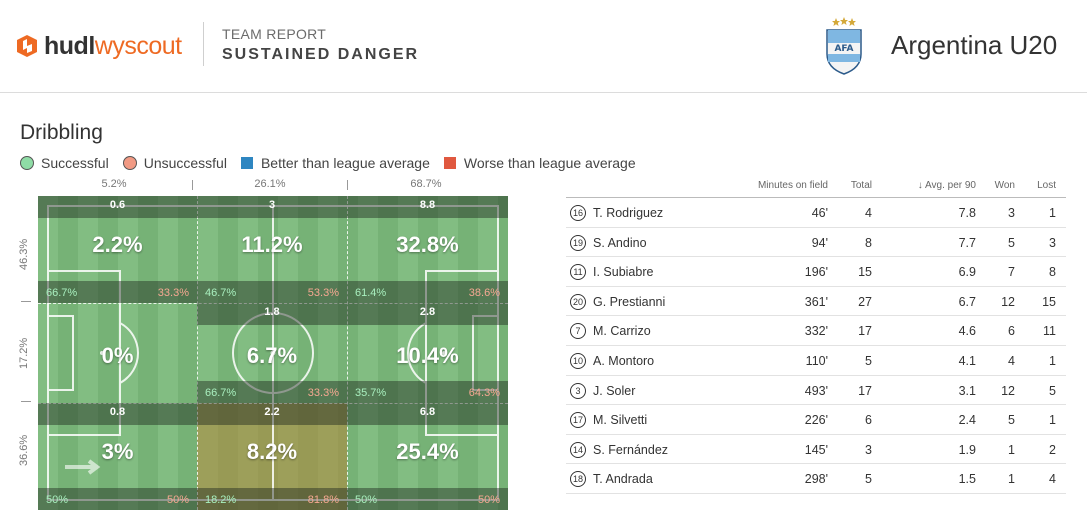  Describe the element at coordinates (624, 360) in the screenshot. I see `player-name: A. Montoro` at that location.